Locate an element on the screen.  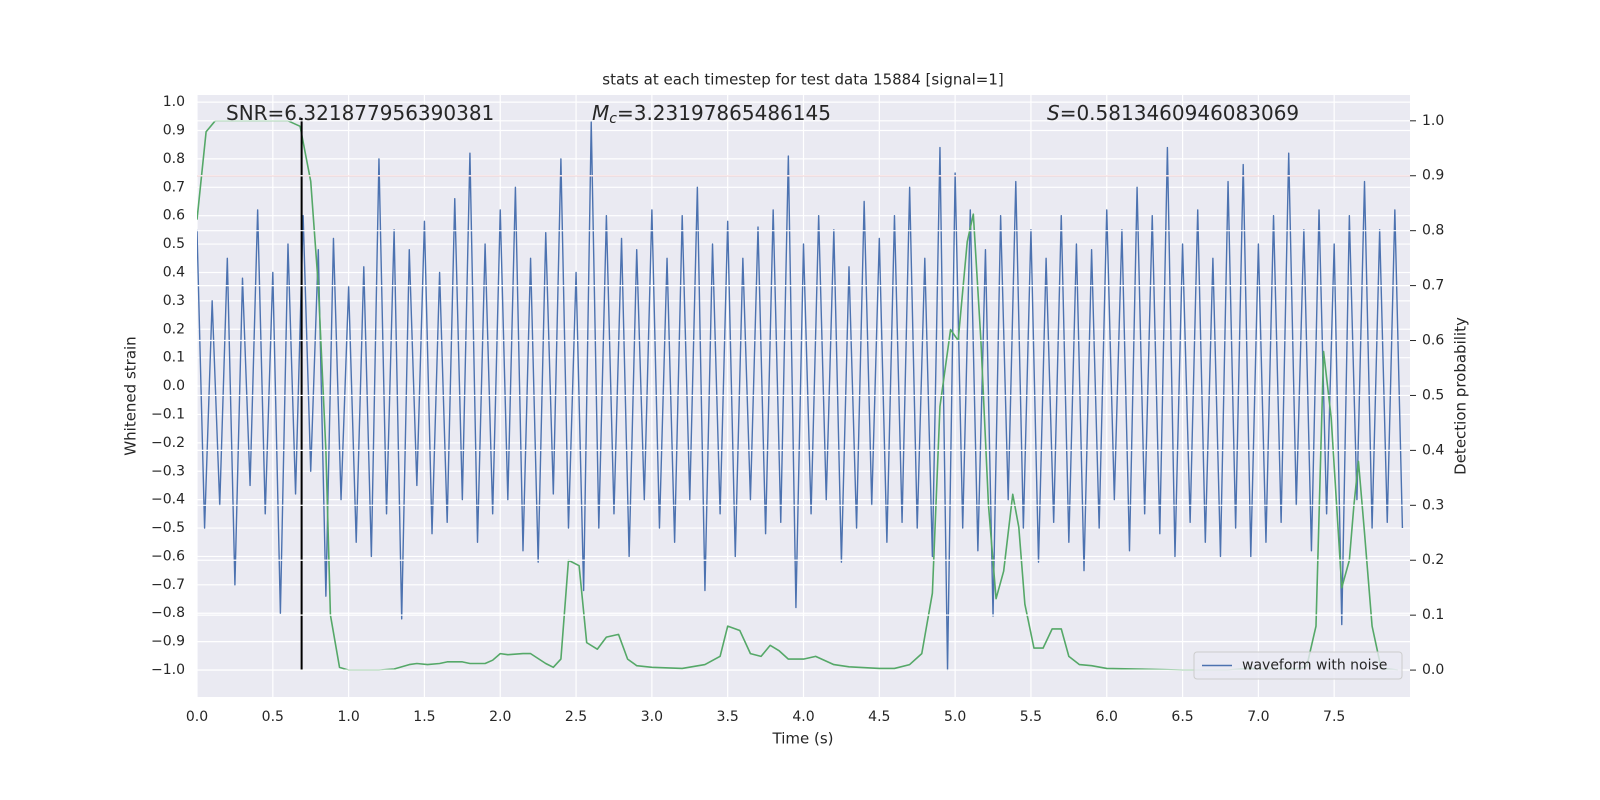
annotation: SNR=6.321877956390381 is located at coordinates (360, 113).